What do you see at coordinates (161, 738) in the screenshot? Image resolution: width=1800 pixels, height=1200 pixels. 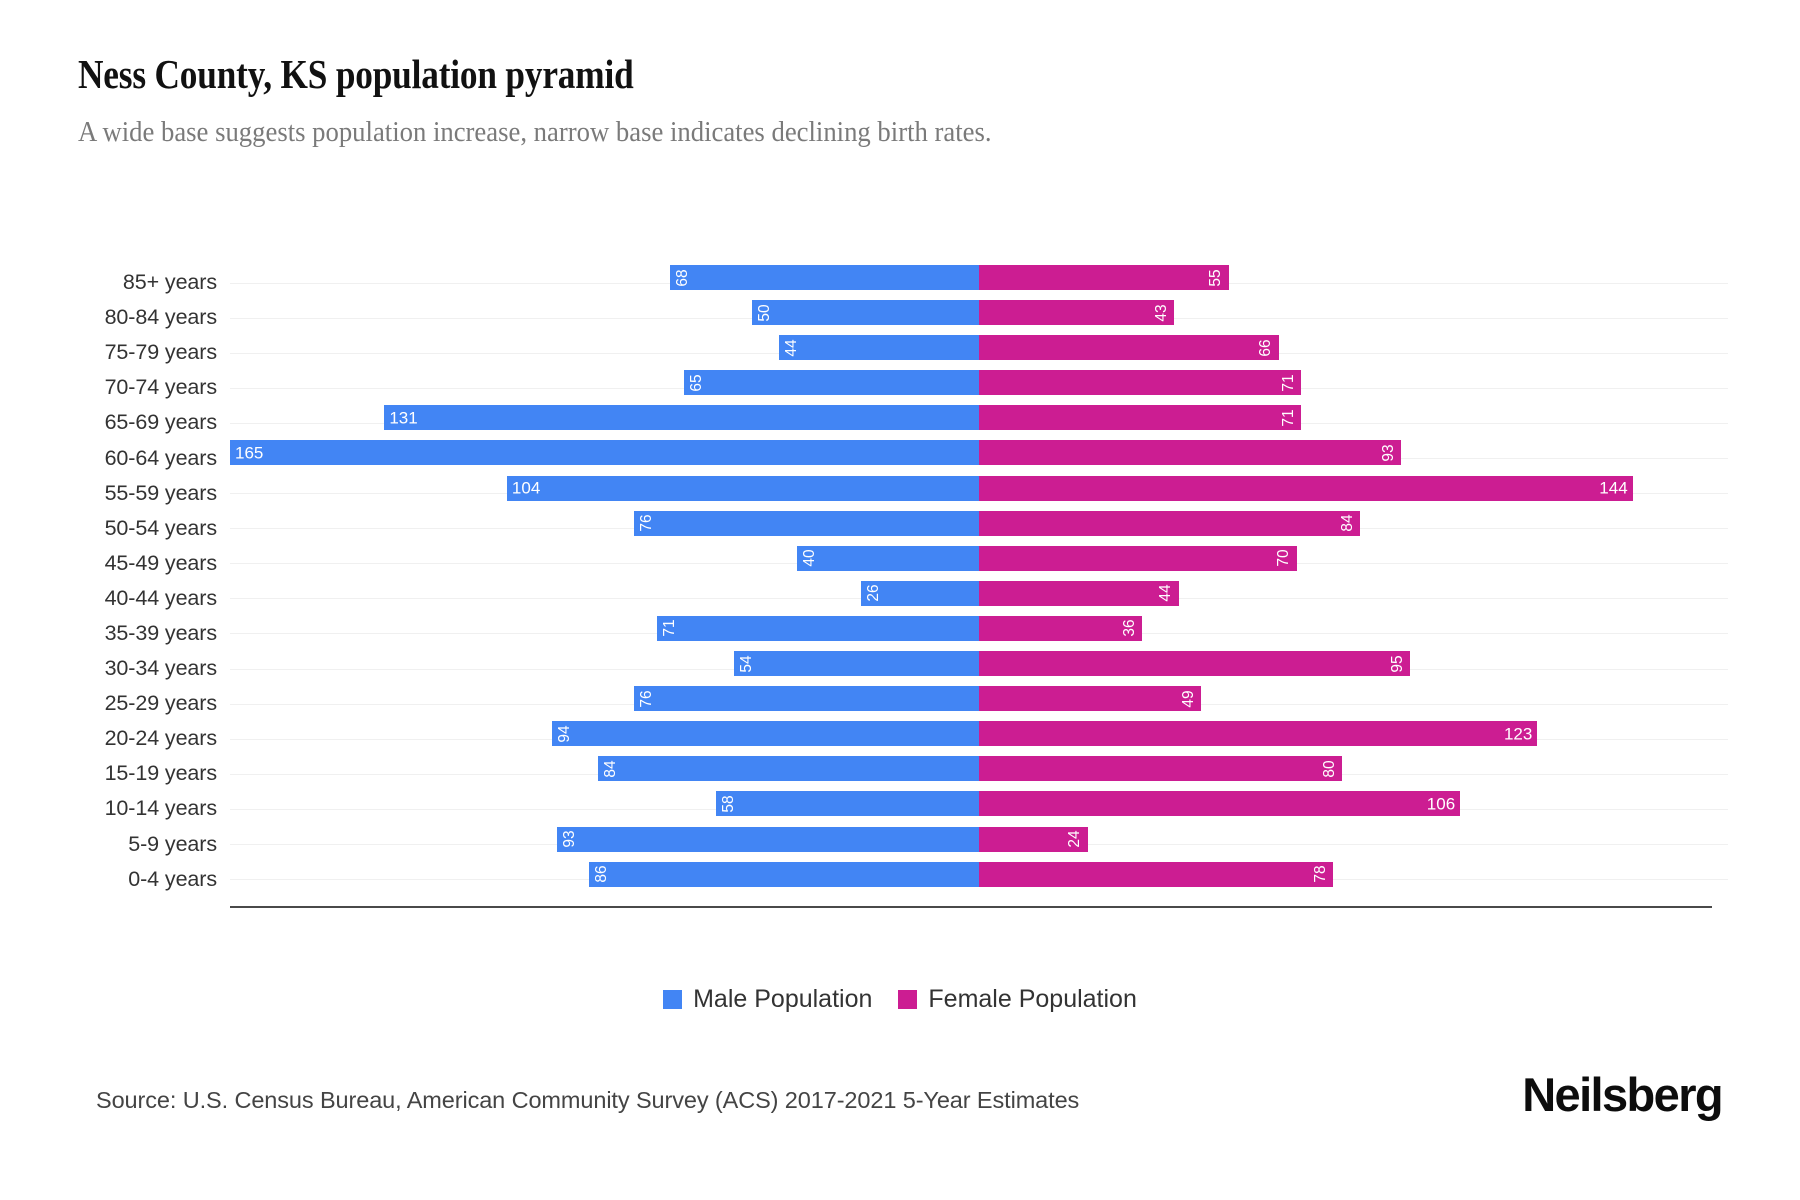 I see `y-axis-label: 20-24 years` at bounding box center [161, 738].